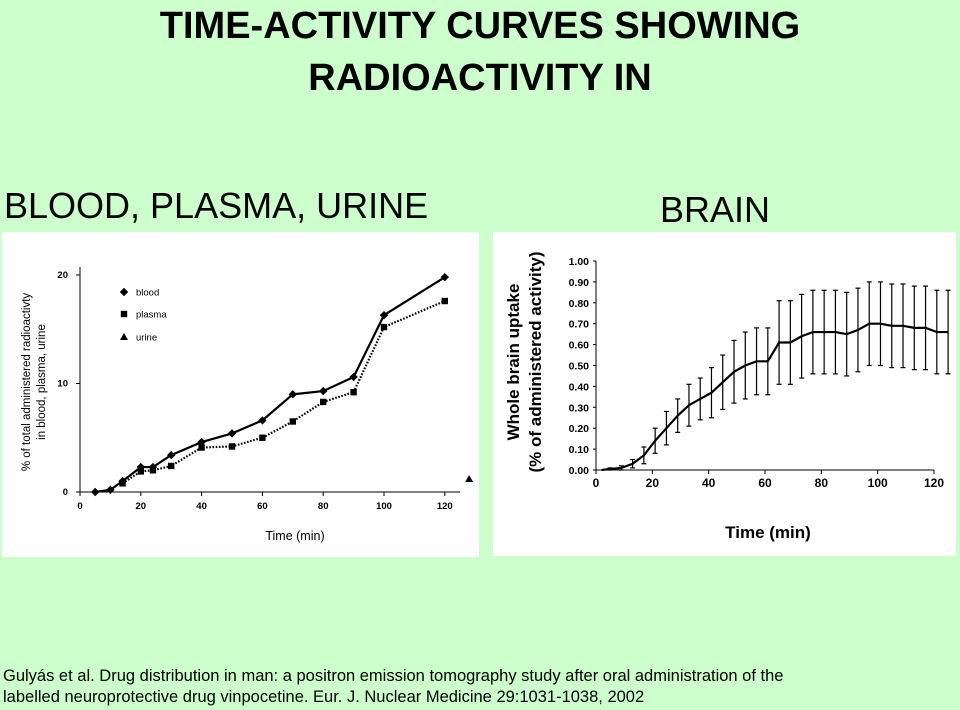 The height and width of the screenshot is (710, 960). Describe the element at coordinates (283, 392) in the screenshot. I see `plasma-line` at that location.